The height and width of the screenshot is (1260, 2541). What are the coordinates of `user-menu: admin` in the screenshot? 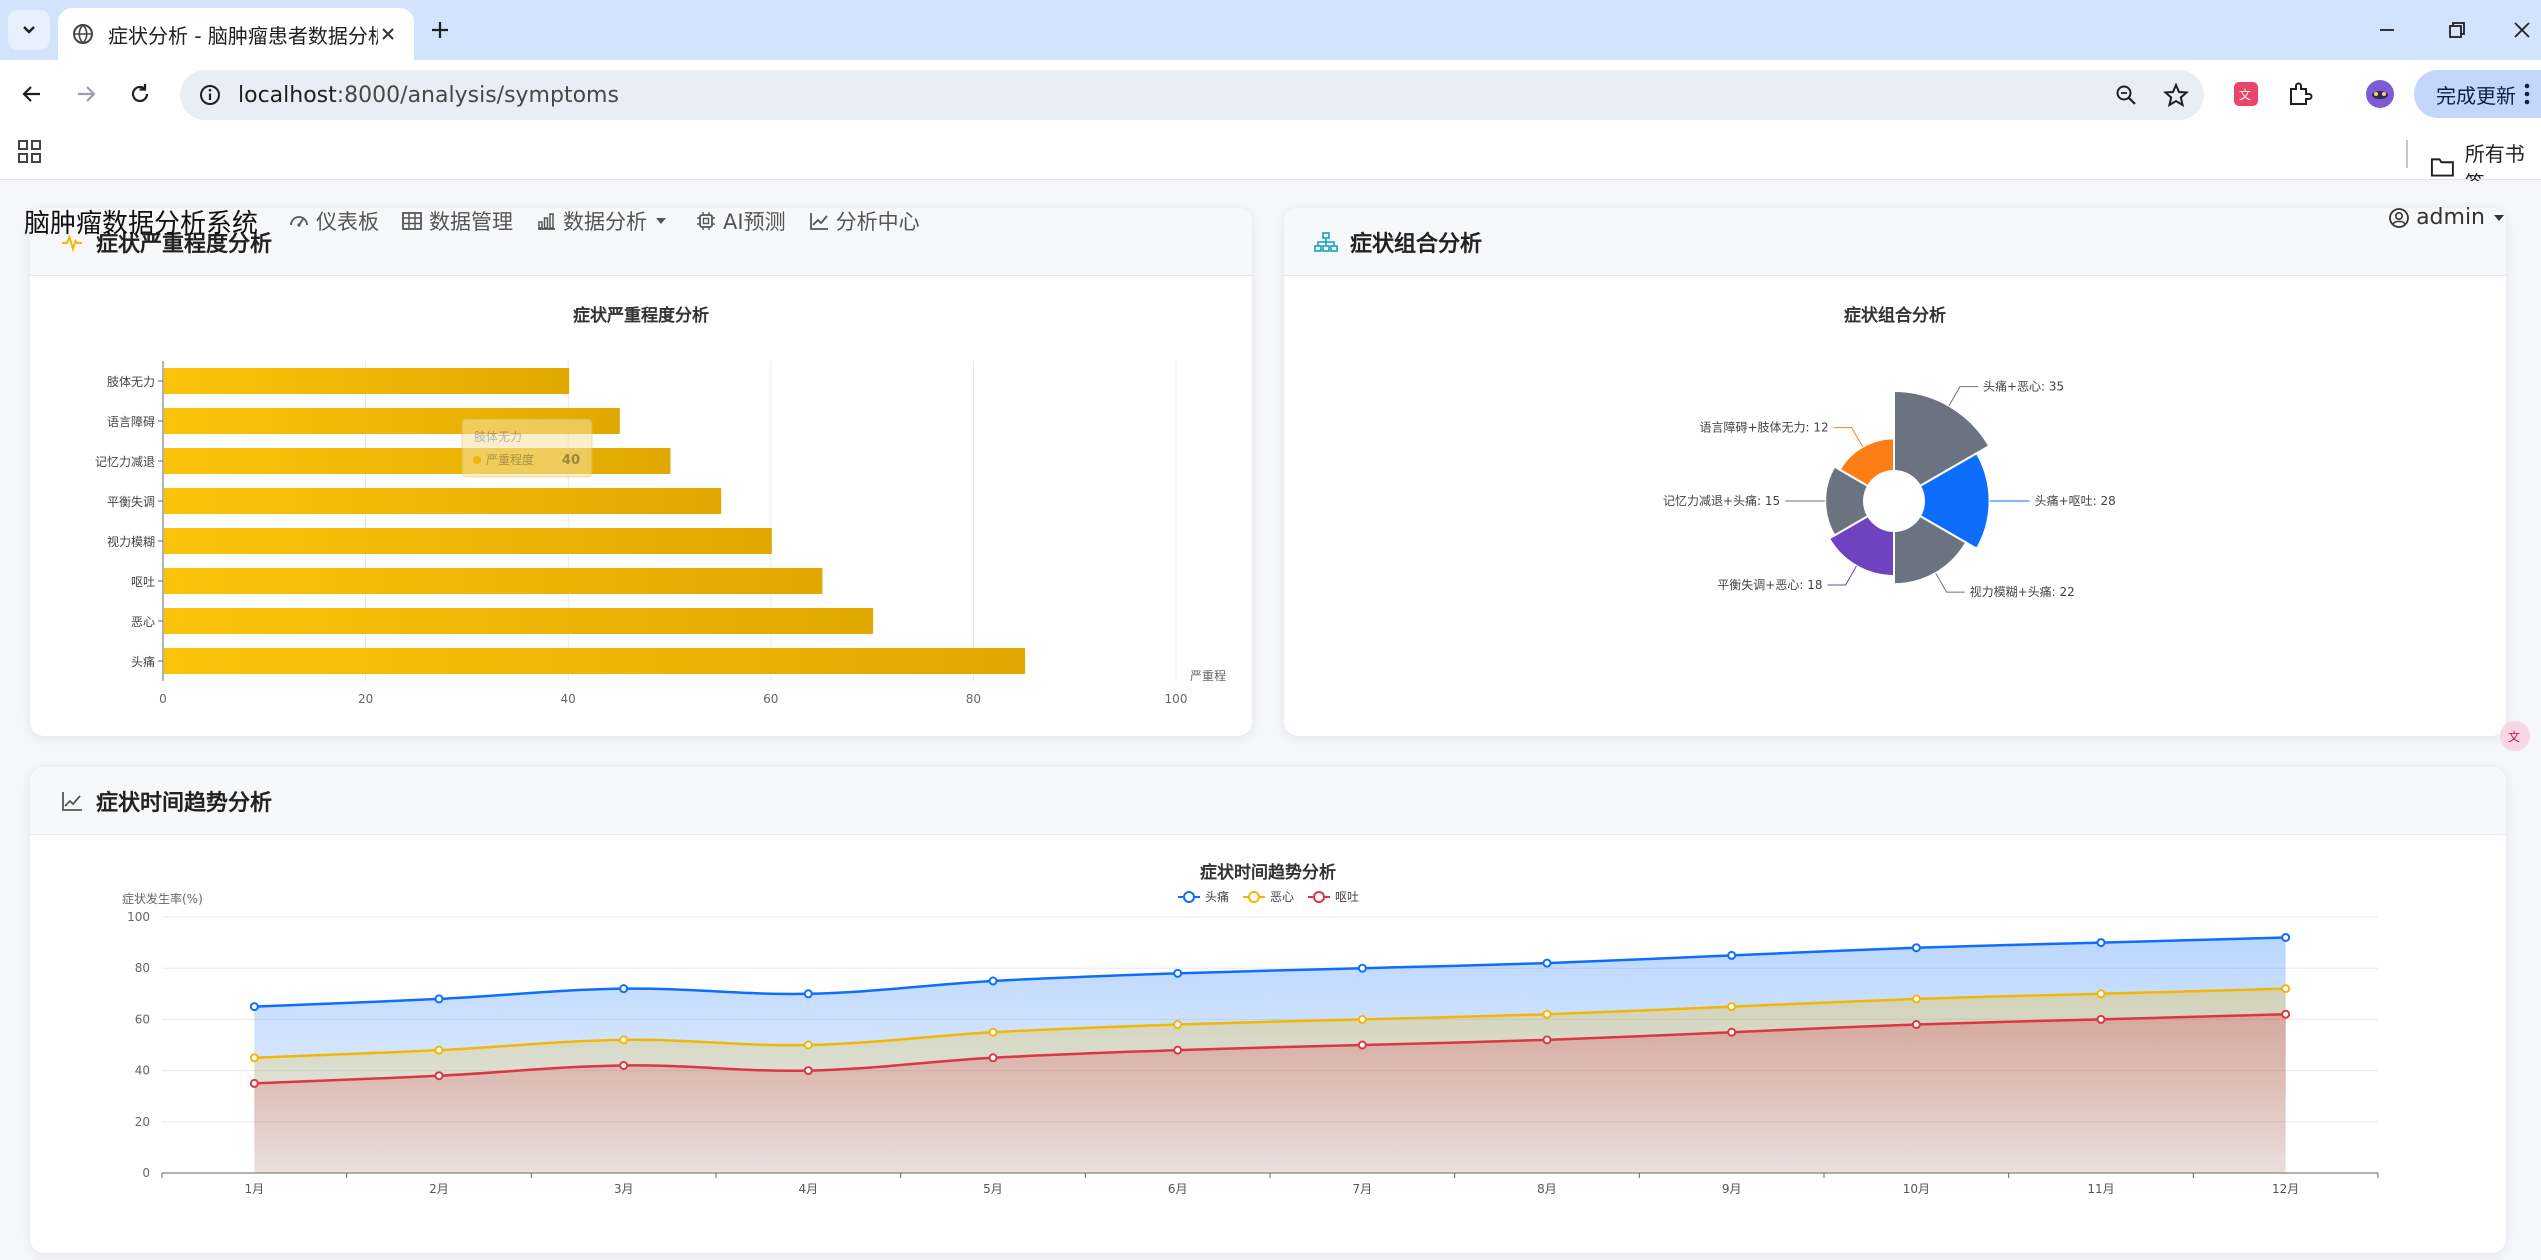 It's located at (2449, 217).